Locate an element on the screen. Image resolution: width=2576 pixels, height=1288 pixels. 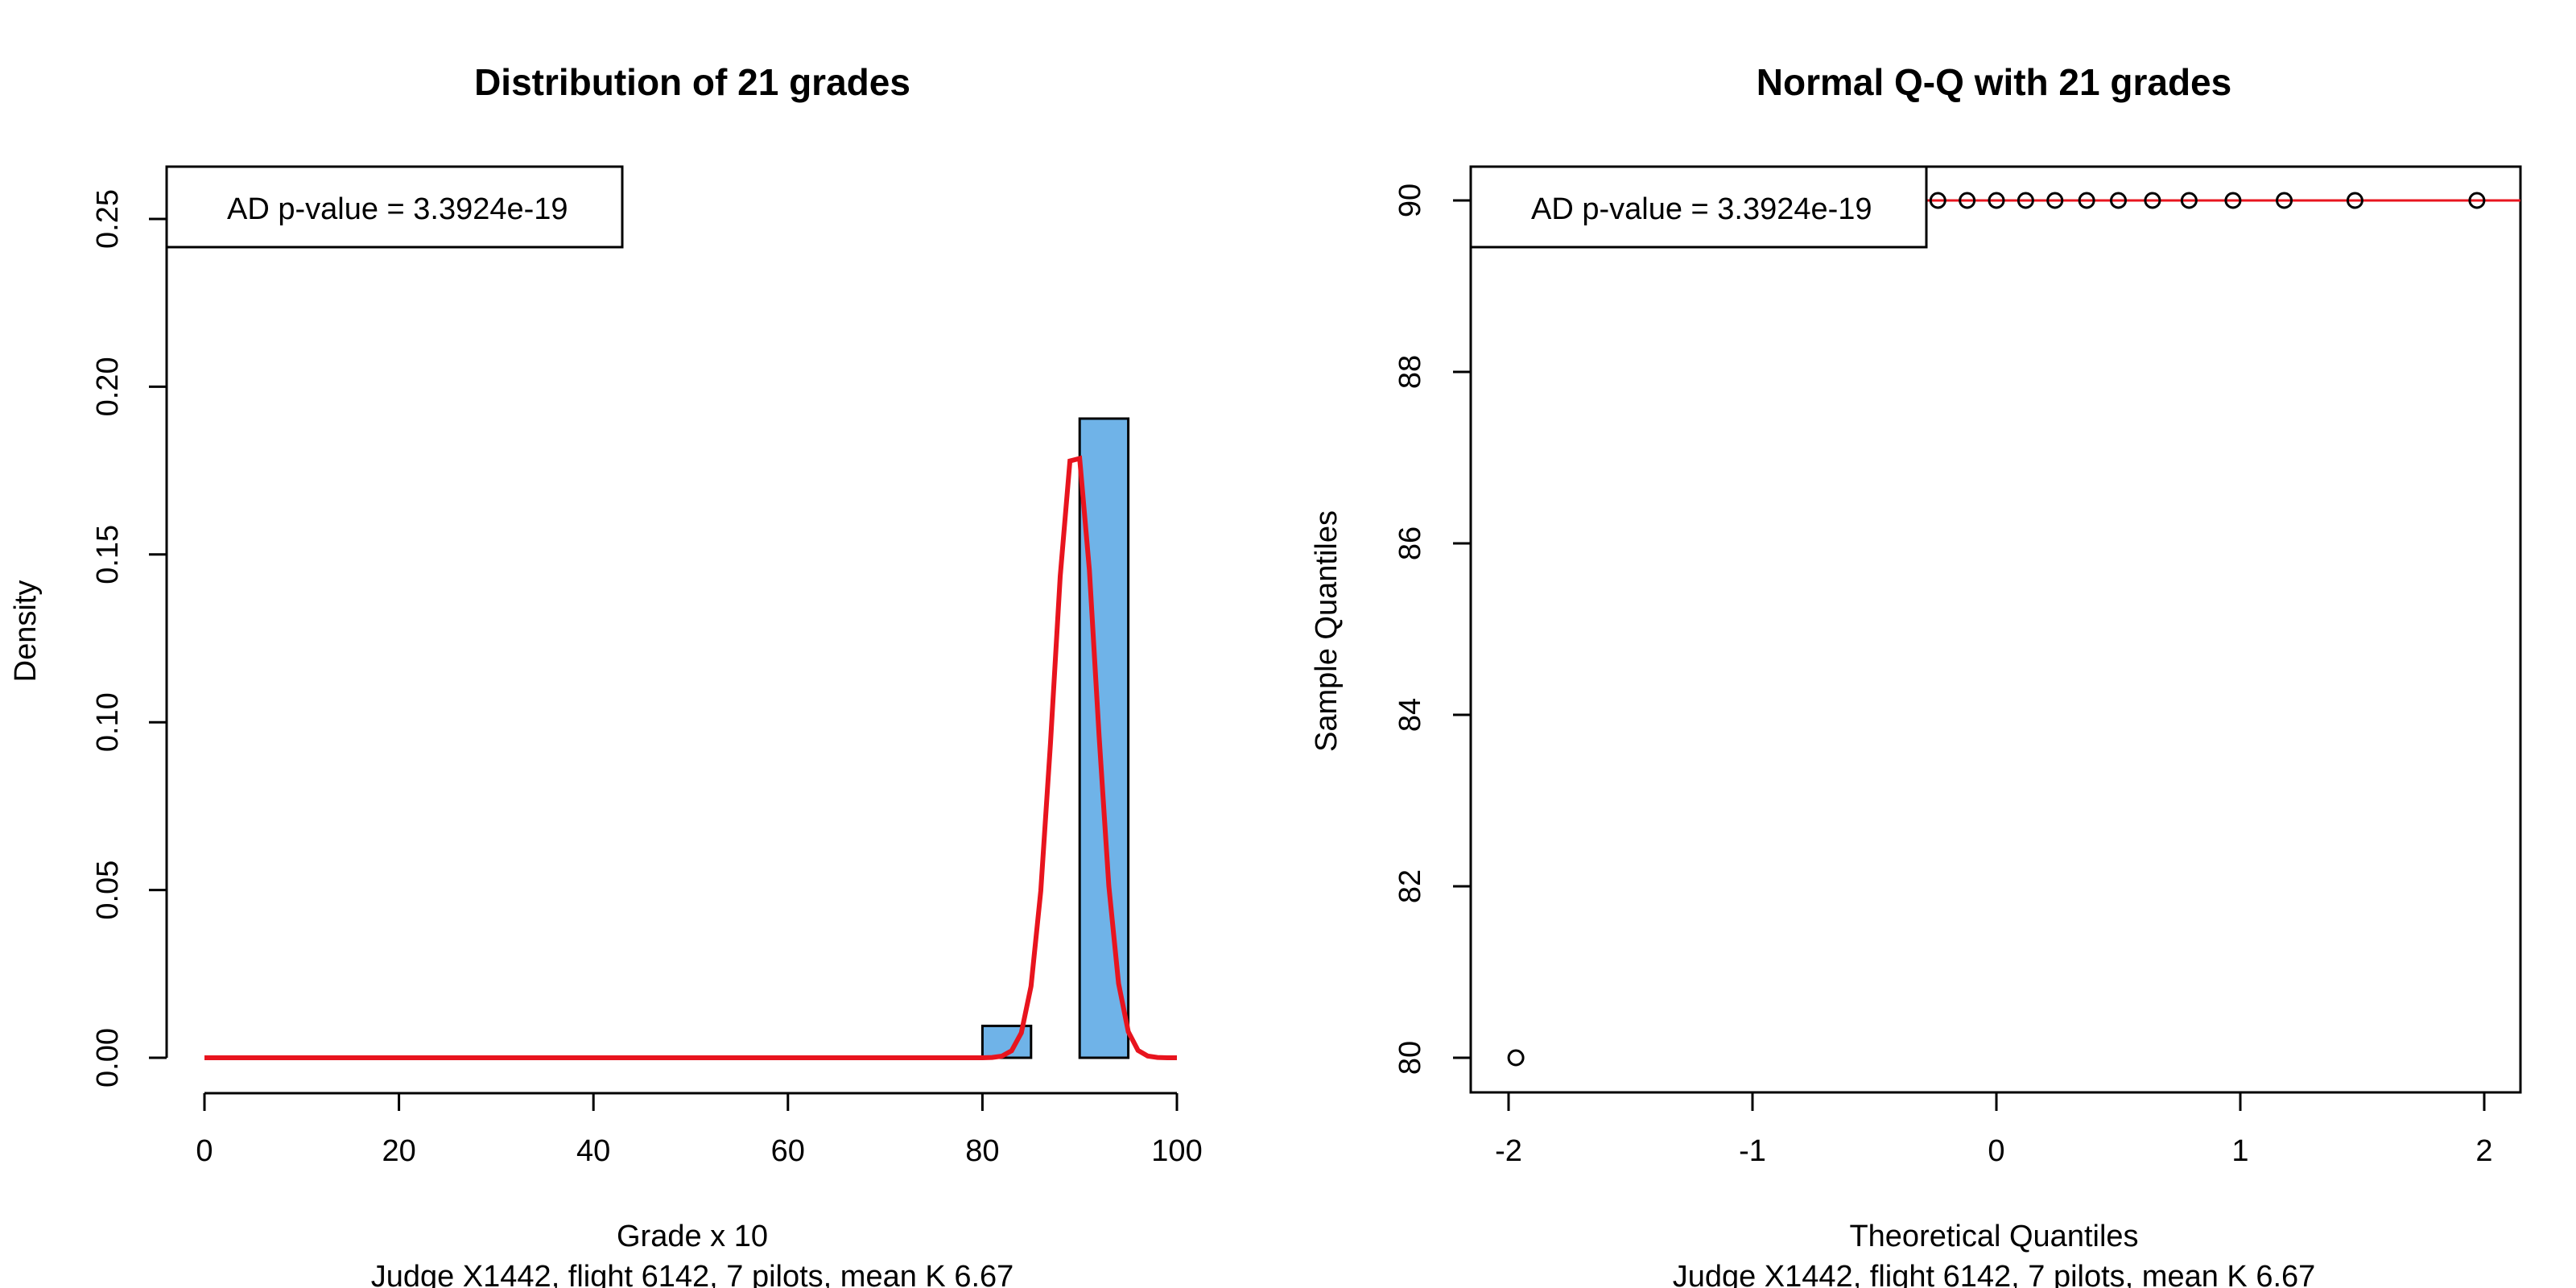
qq-legend-box is located at coordinates (1698, 207).